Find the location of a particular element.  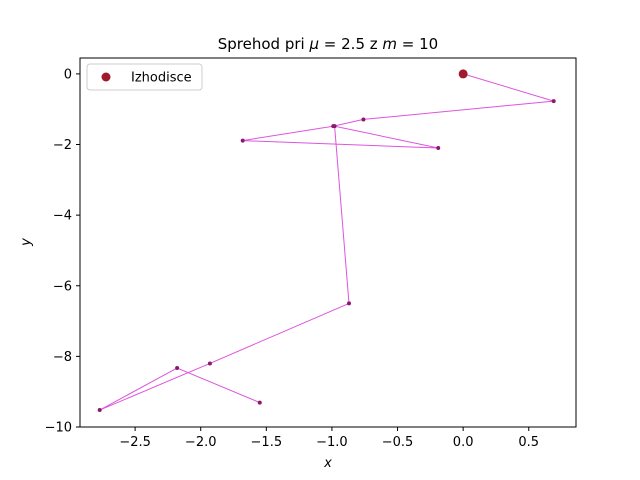

y-tick-label: −8 is located at coordinates (62, 357).